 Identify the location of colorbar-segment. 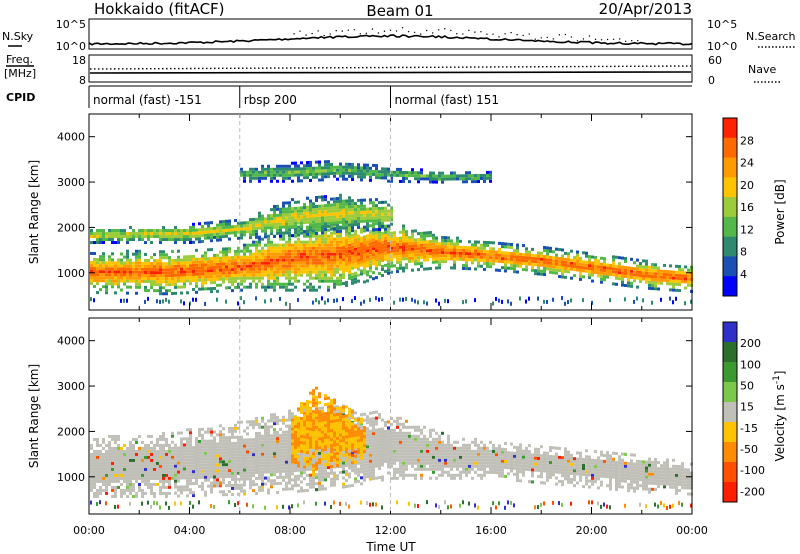
(730, 148).